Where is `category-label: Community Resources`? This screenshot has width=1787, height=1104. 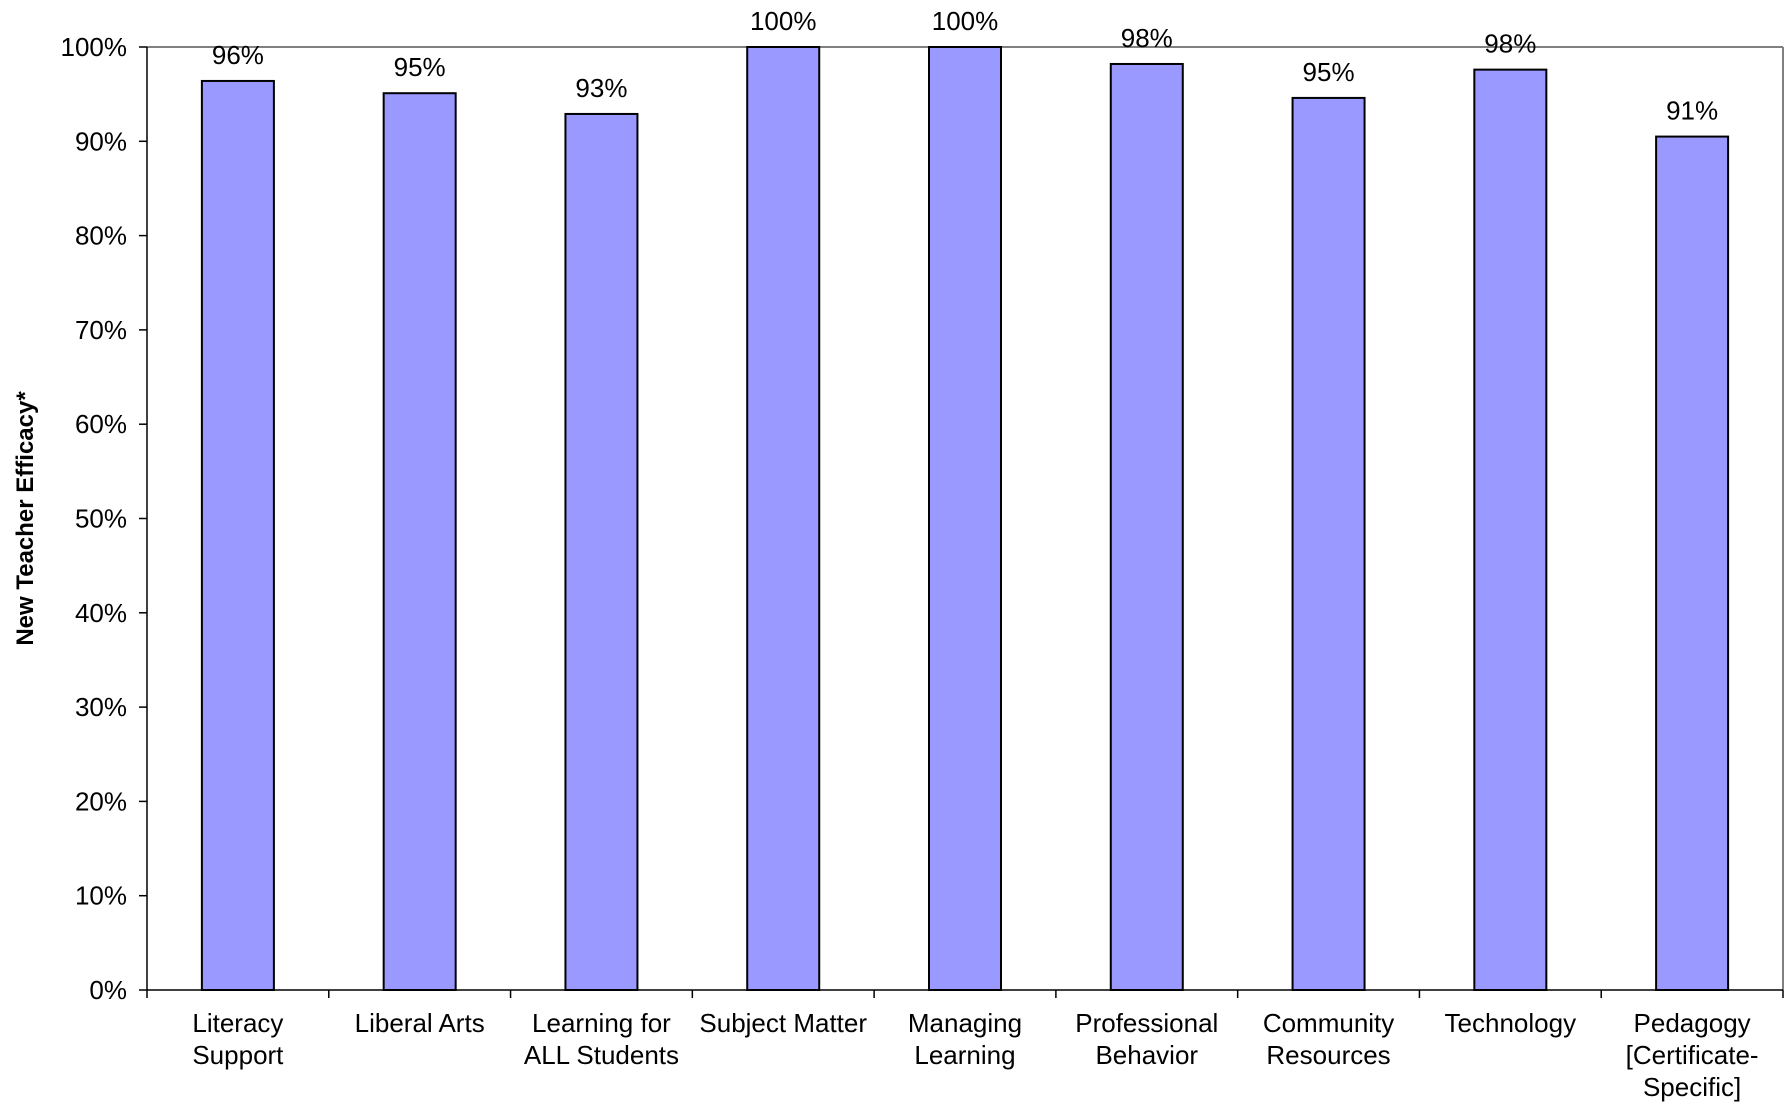
category-label: Community Resources is located at coordinates (1328, 1039).